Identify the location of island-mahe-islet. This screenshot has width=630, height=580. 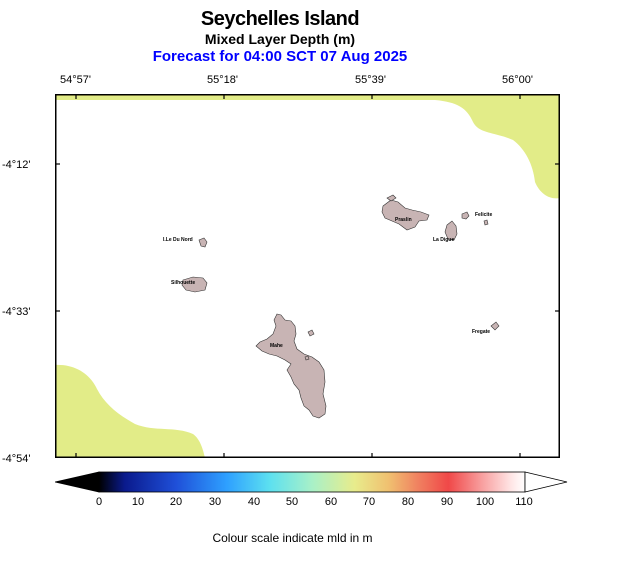
(307, 358).